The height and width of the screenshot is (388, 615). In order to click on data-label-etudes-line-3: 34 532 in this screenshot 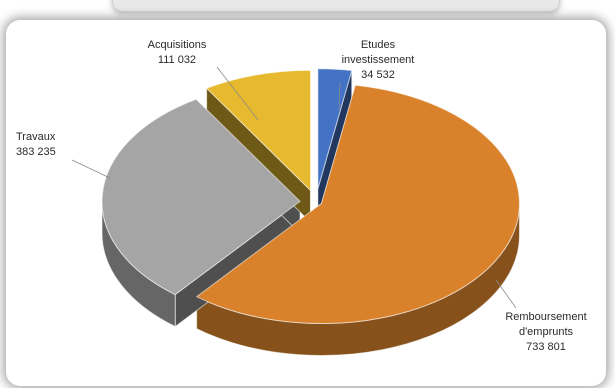, I will do `click(378, 75)`.